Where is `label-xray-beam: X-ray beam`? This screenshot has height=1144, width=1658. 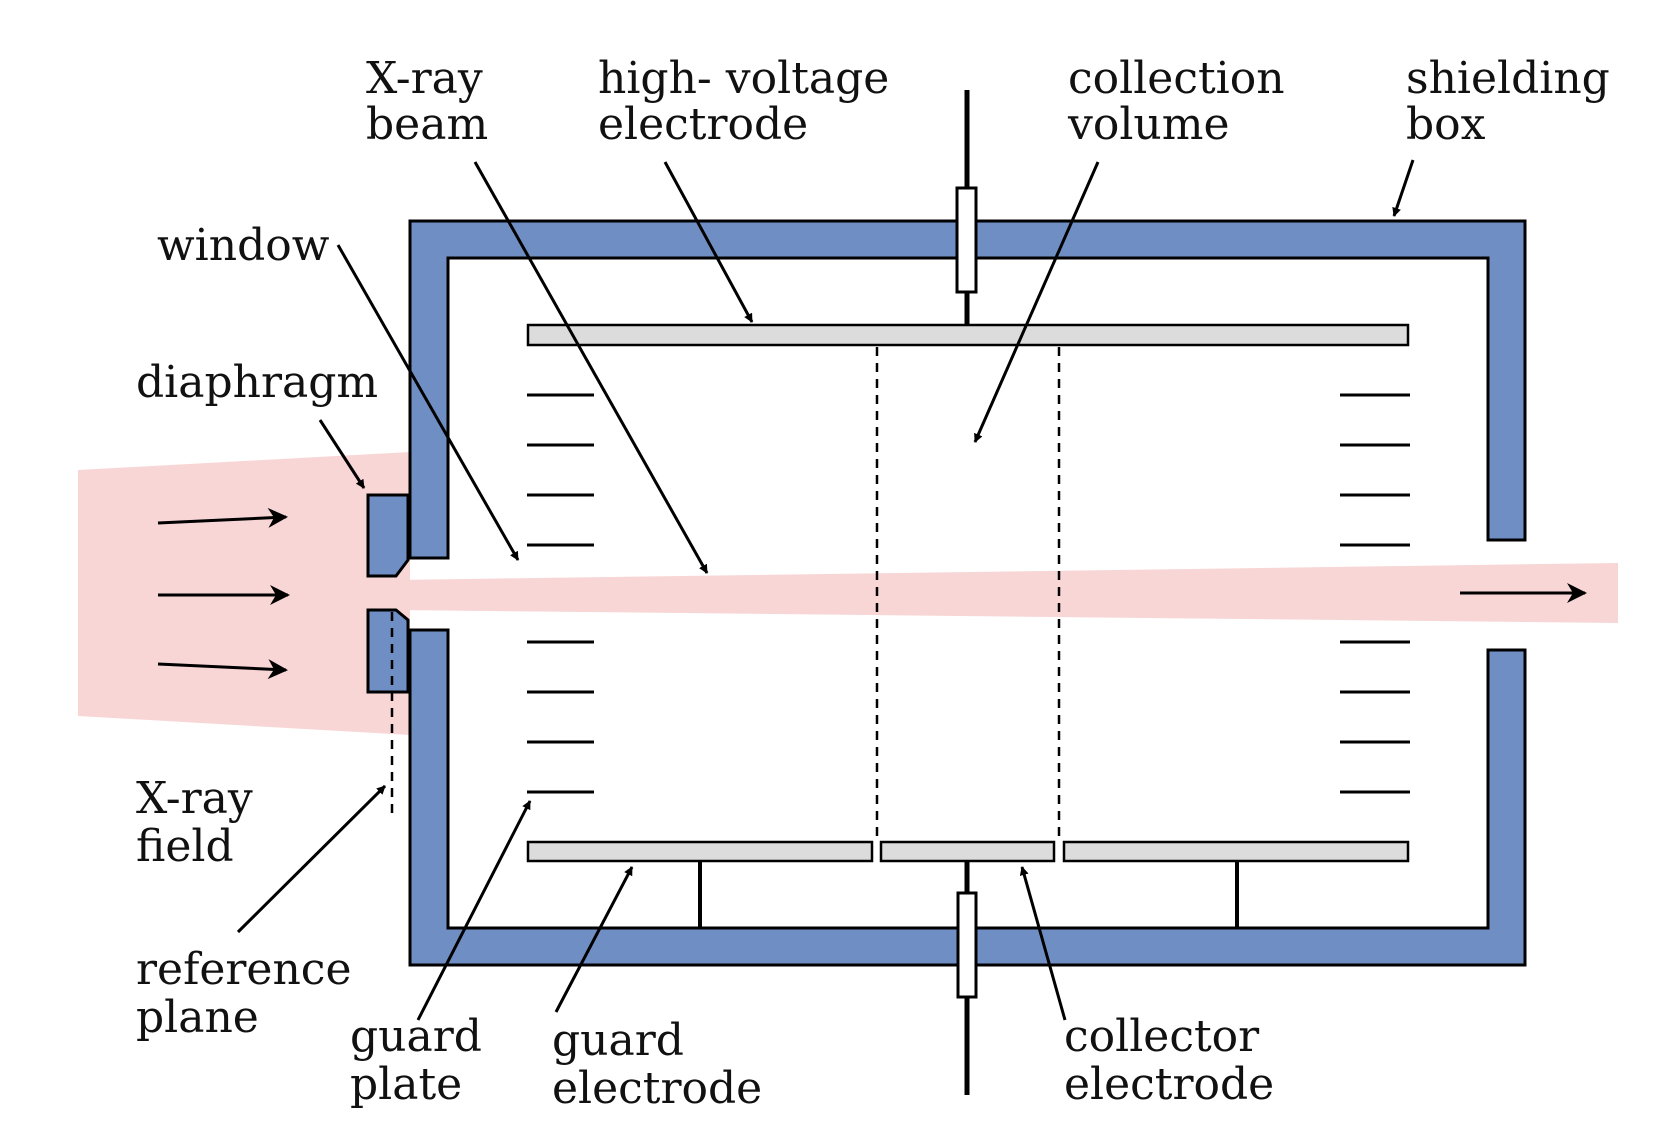
label-xray-beam: X-ray beam is located at coordinates (431, 101).